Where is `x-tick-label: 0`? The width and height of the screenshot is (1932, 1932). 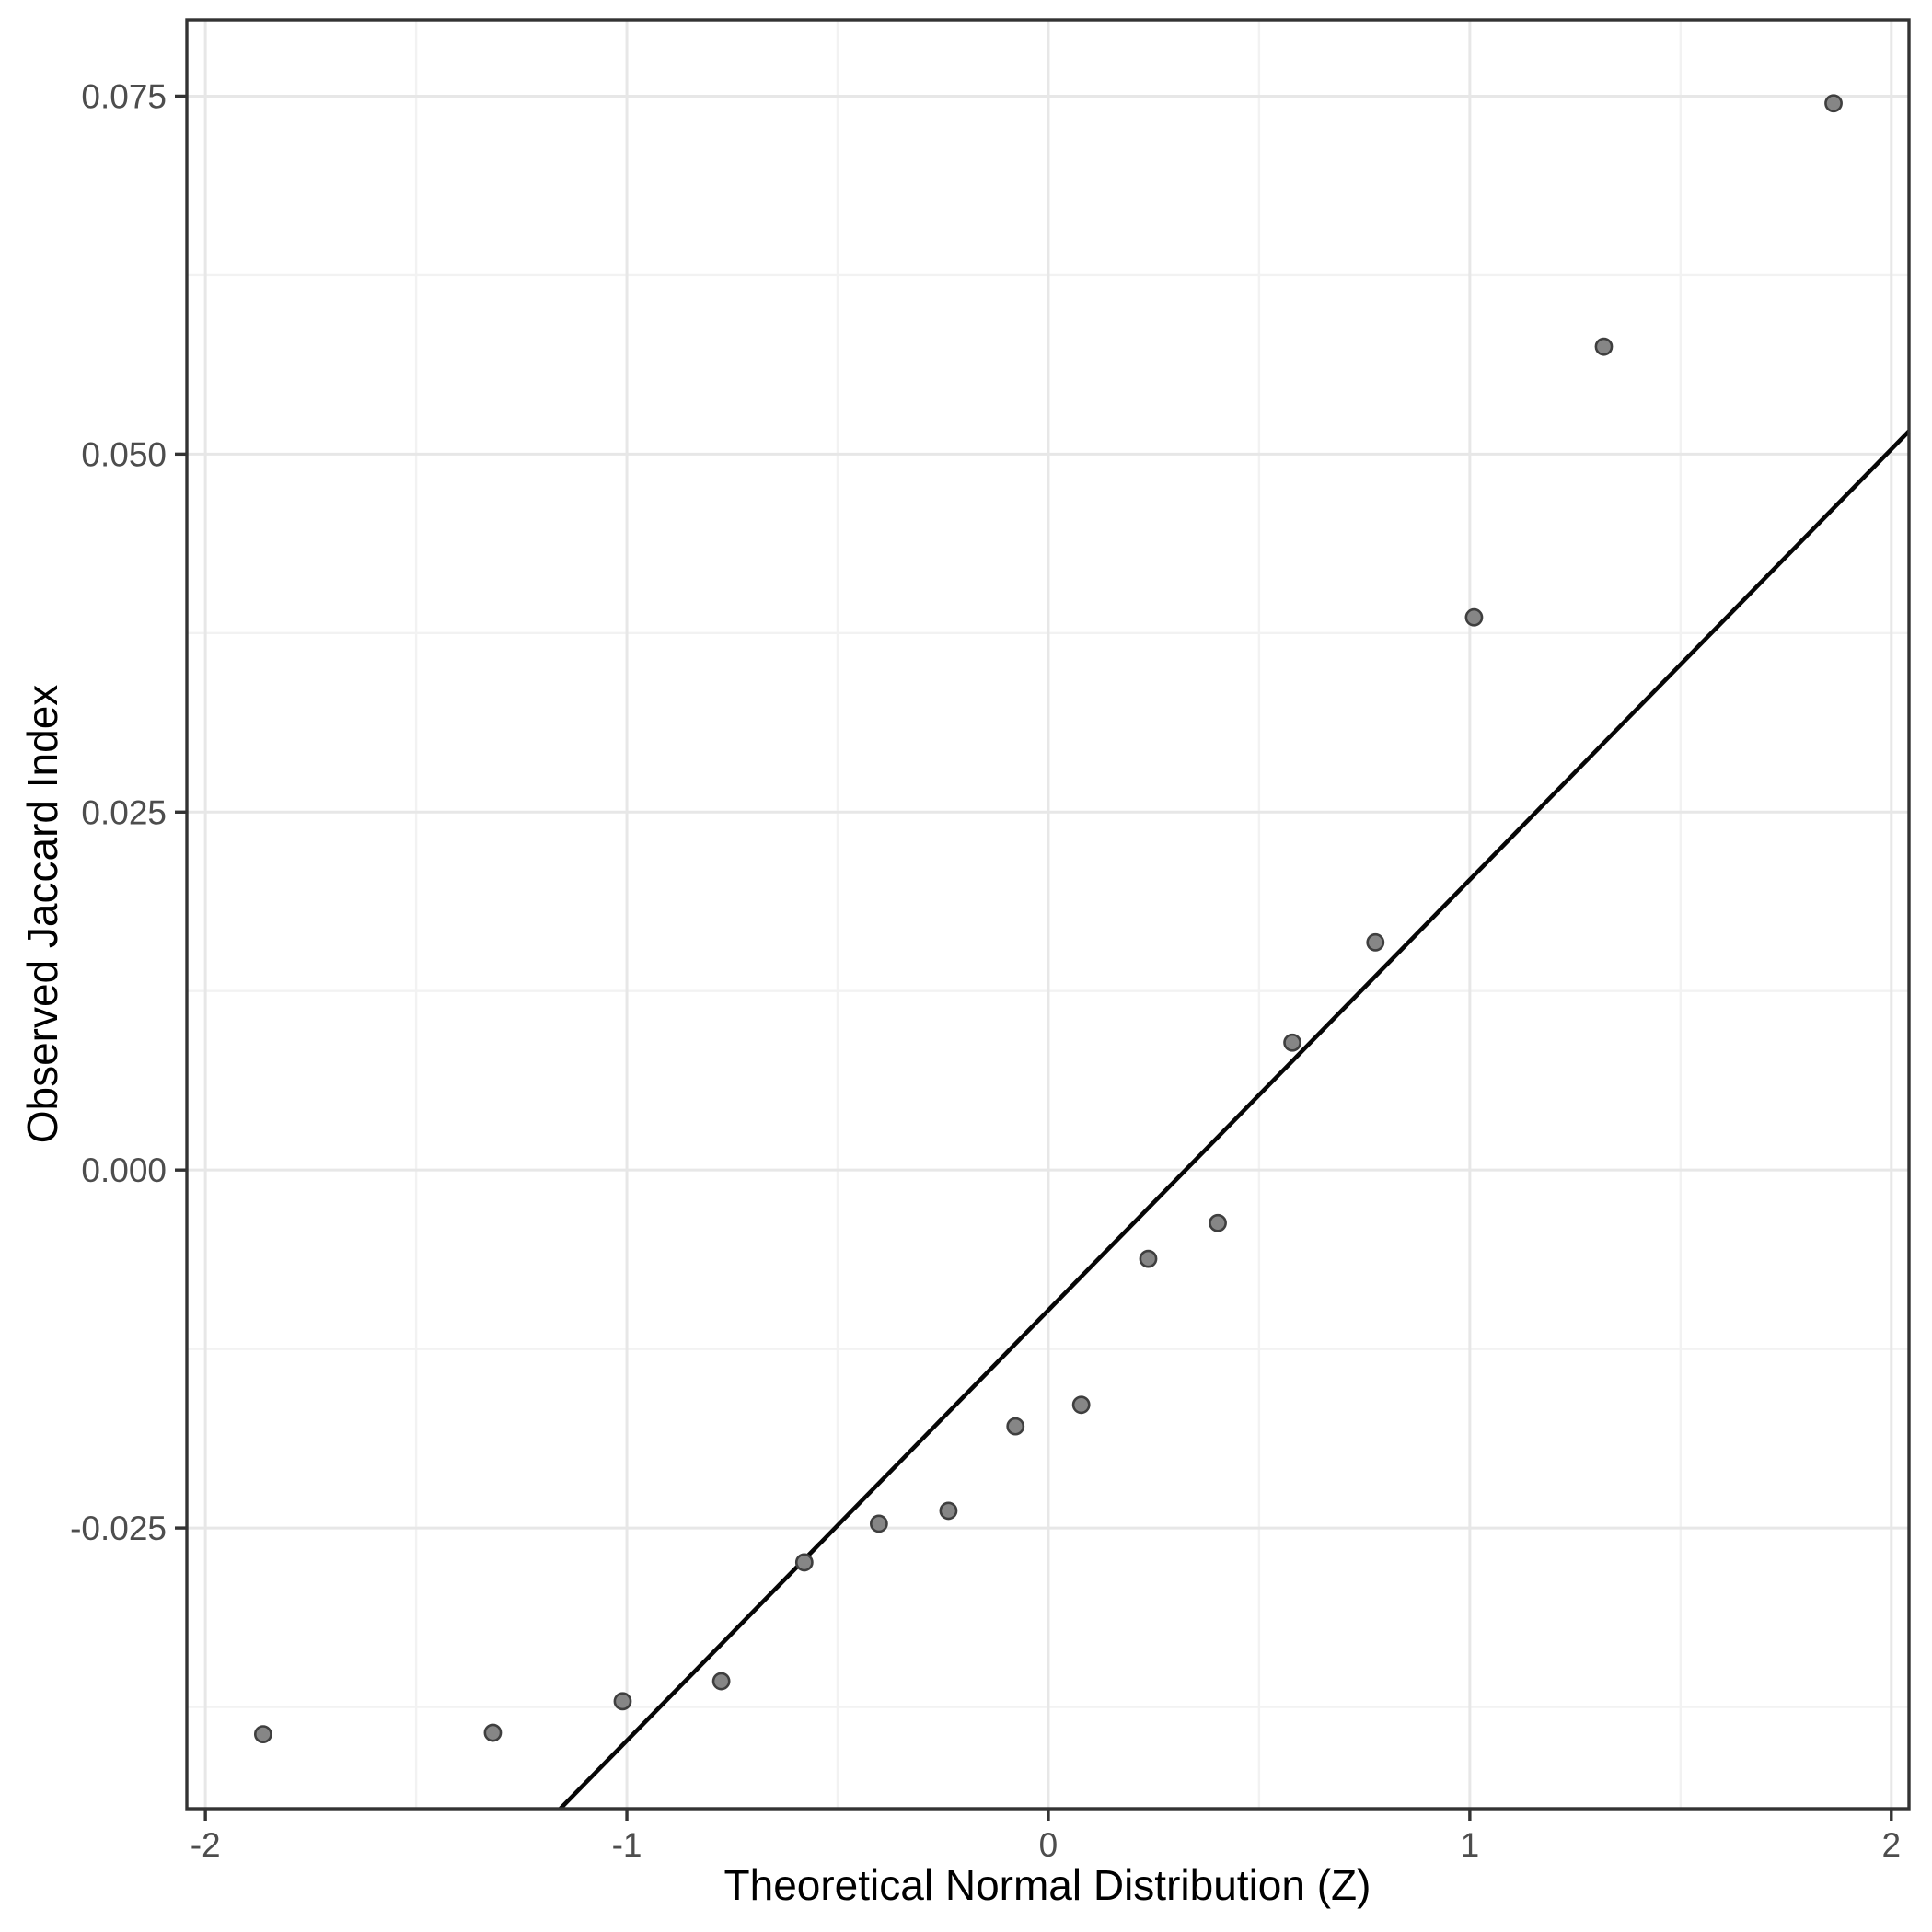
x-tick-label: 0 is located at coordinates (1049, 1845).